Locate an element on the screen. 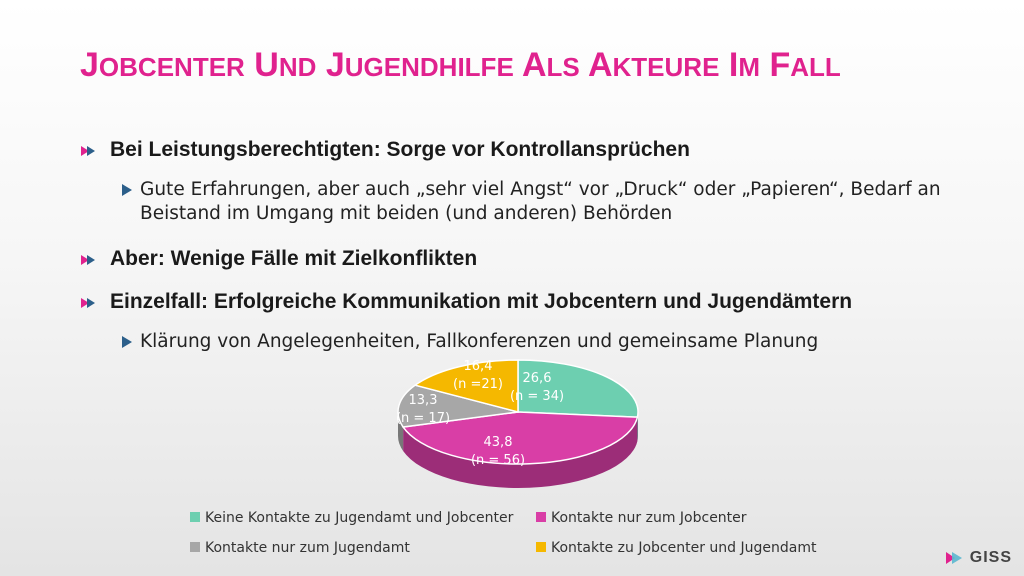 The height and width of the screenshot is (576, 1024). legend-label: Kontakte nur zum Jugendamt is located at coordinates (307, 548).